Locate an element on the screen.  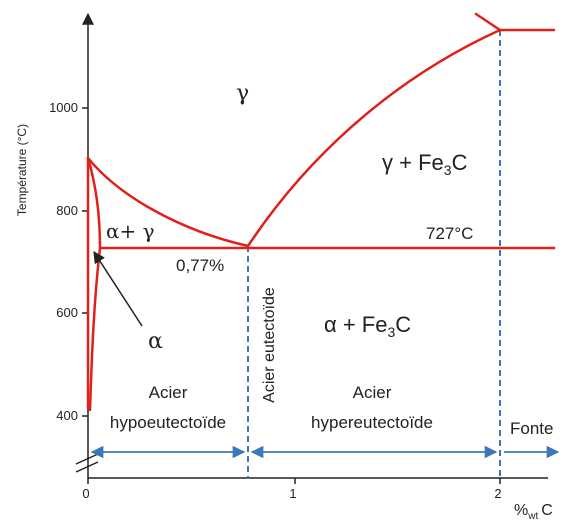
y-axis-title: Température (°C) is located at coordinates (22, 170).